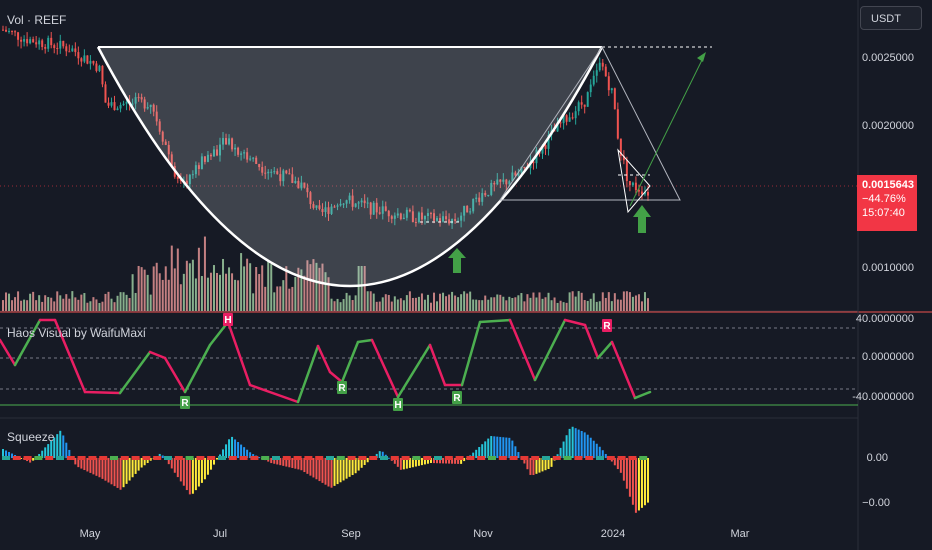  I want to click on haos-y-tick: 40.0000000, so click(884, 319).